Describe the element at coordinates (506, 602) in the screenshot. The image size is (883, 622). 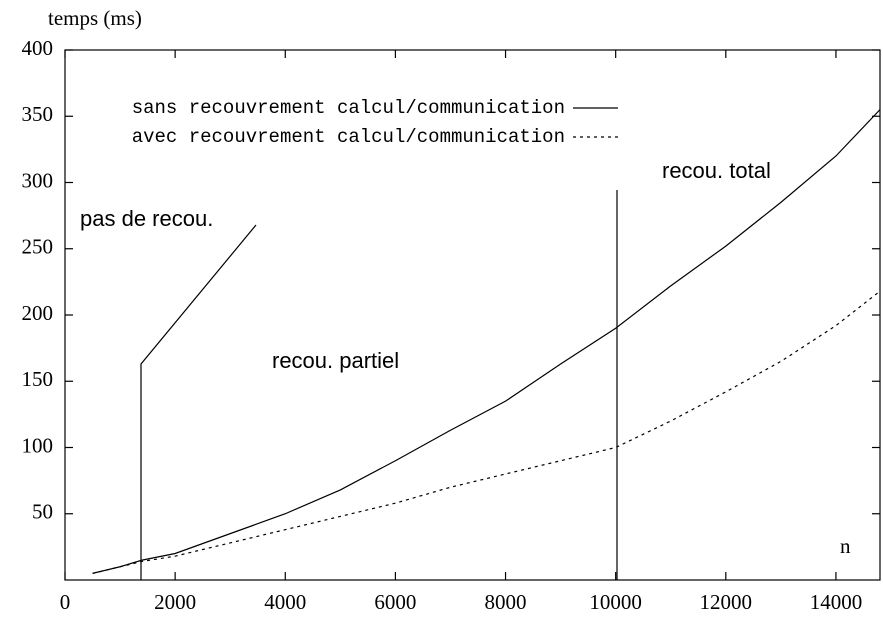
I see `x-tick-label: 8000` at that location.